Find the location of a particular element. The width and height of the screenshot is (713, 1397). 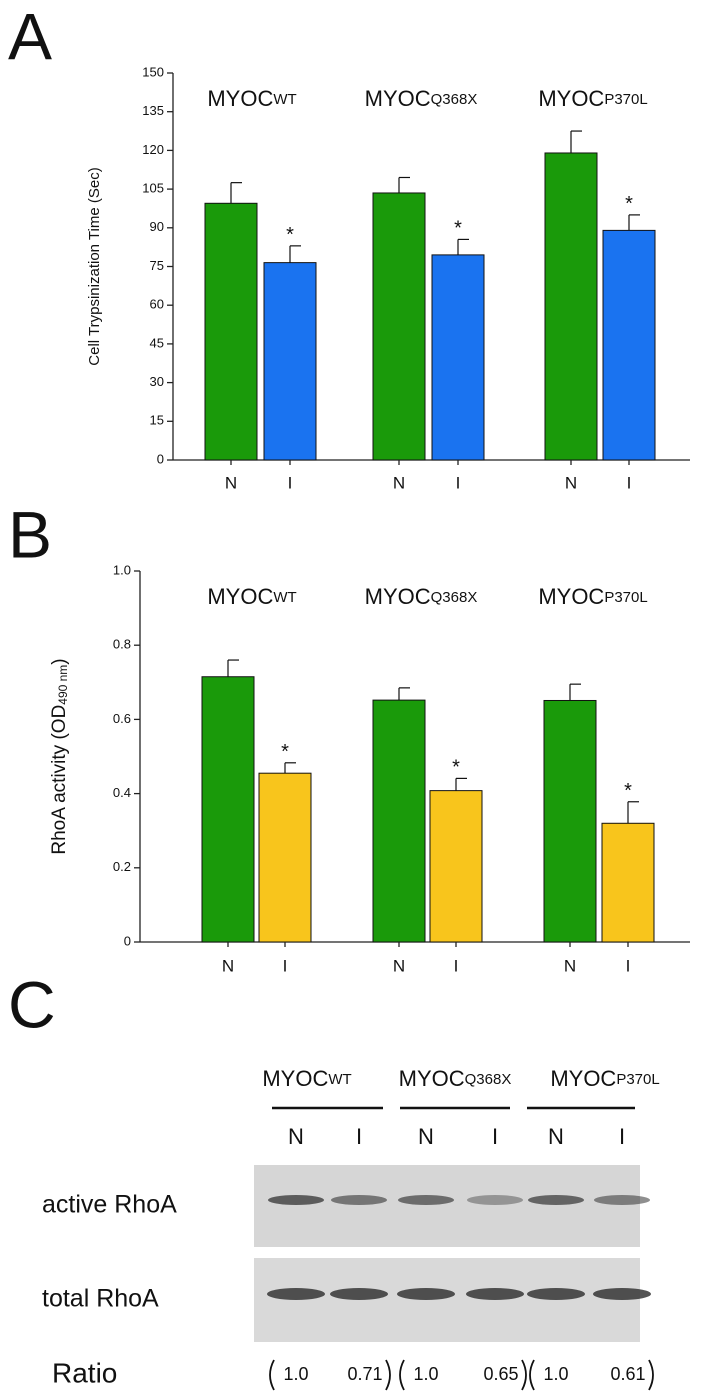

y-tick-label: 0.8 is located at coordinates (122, 644).